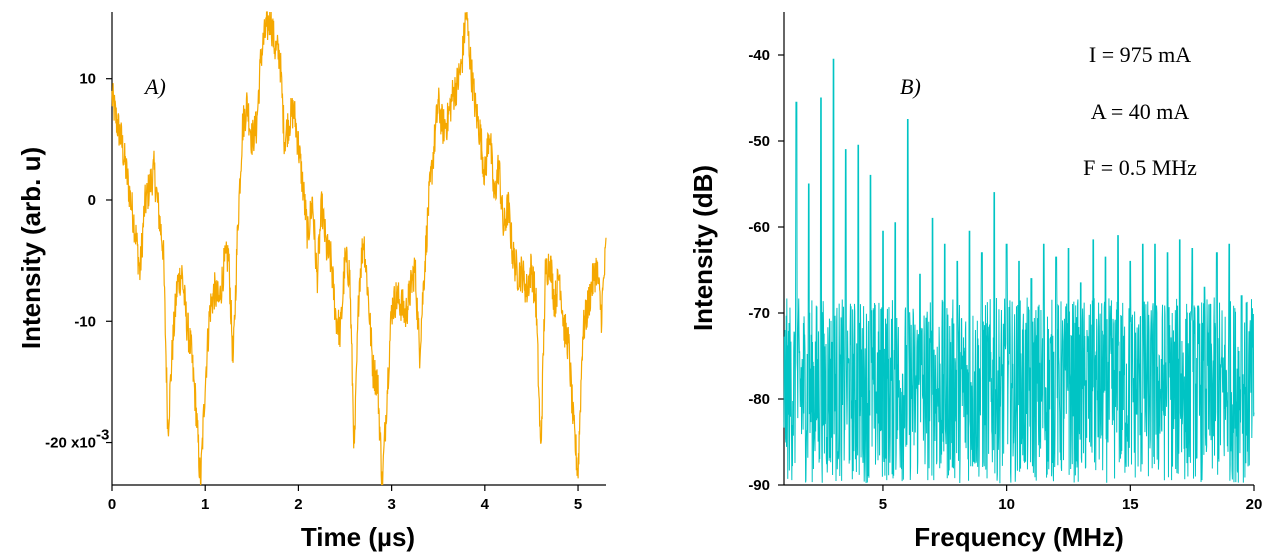 Image resolution: width=1274 pixels, height=556 pixels. Describe the element at coordinates (1140, 167) in the screenshot. I see `annotation-frequency: F = 0.5 MHz` at that location.